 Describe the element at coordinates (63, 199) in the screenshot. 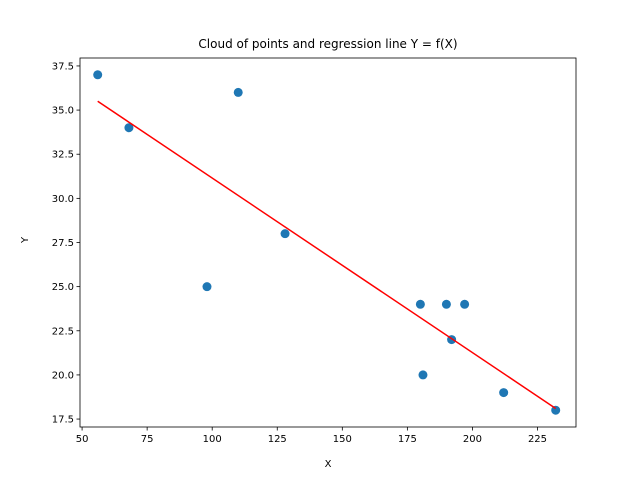

I see `y-tick-label-30.0: 30.0` at that location.